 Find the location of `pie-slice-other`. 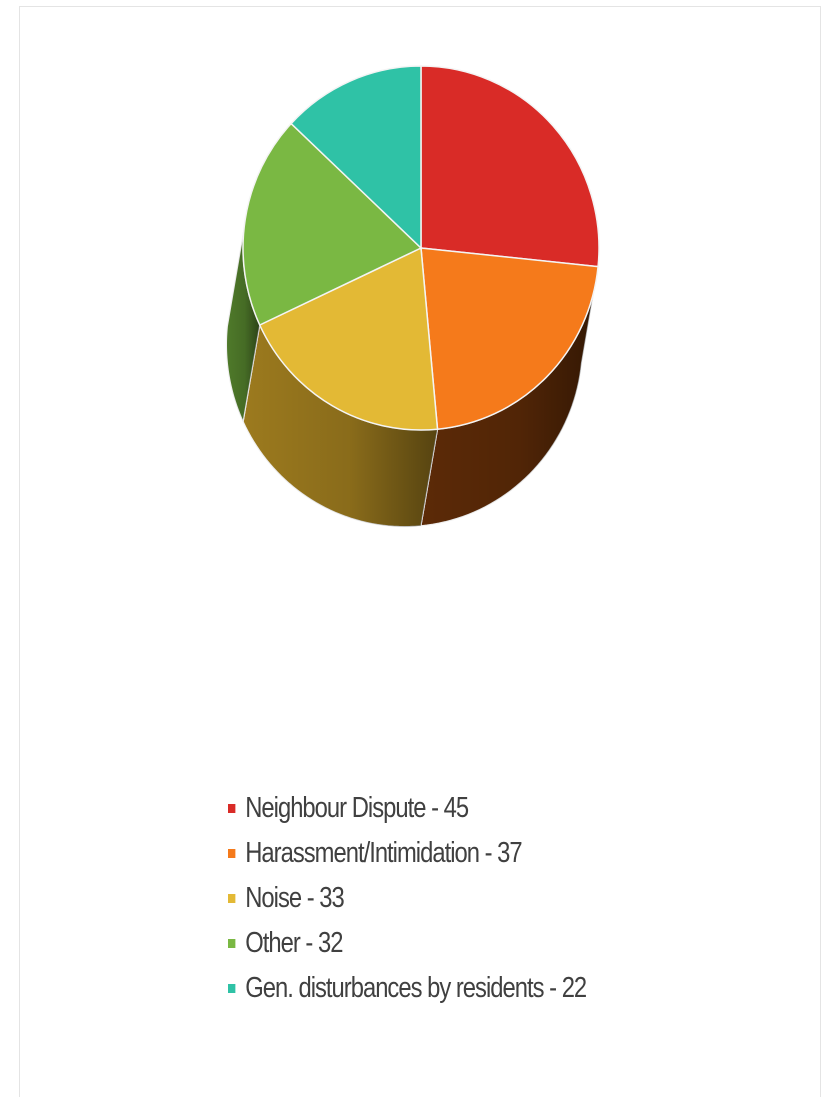

pie-slice-other is located at coordinates (332, 224).